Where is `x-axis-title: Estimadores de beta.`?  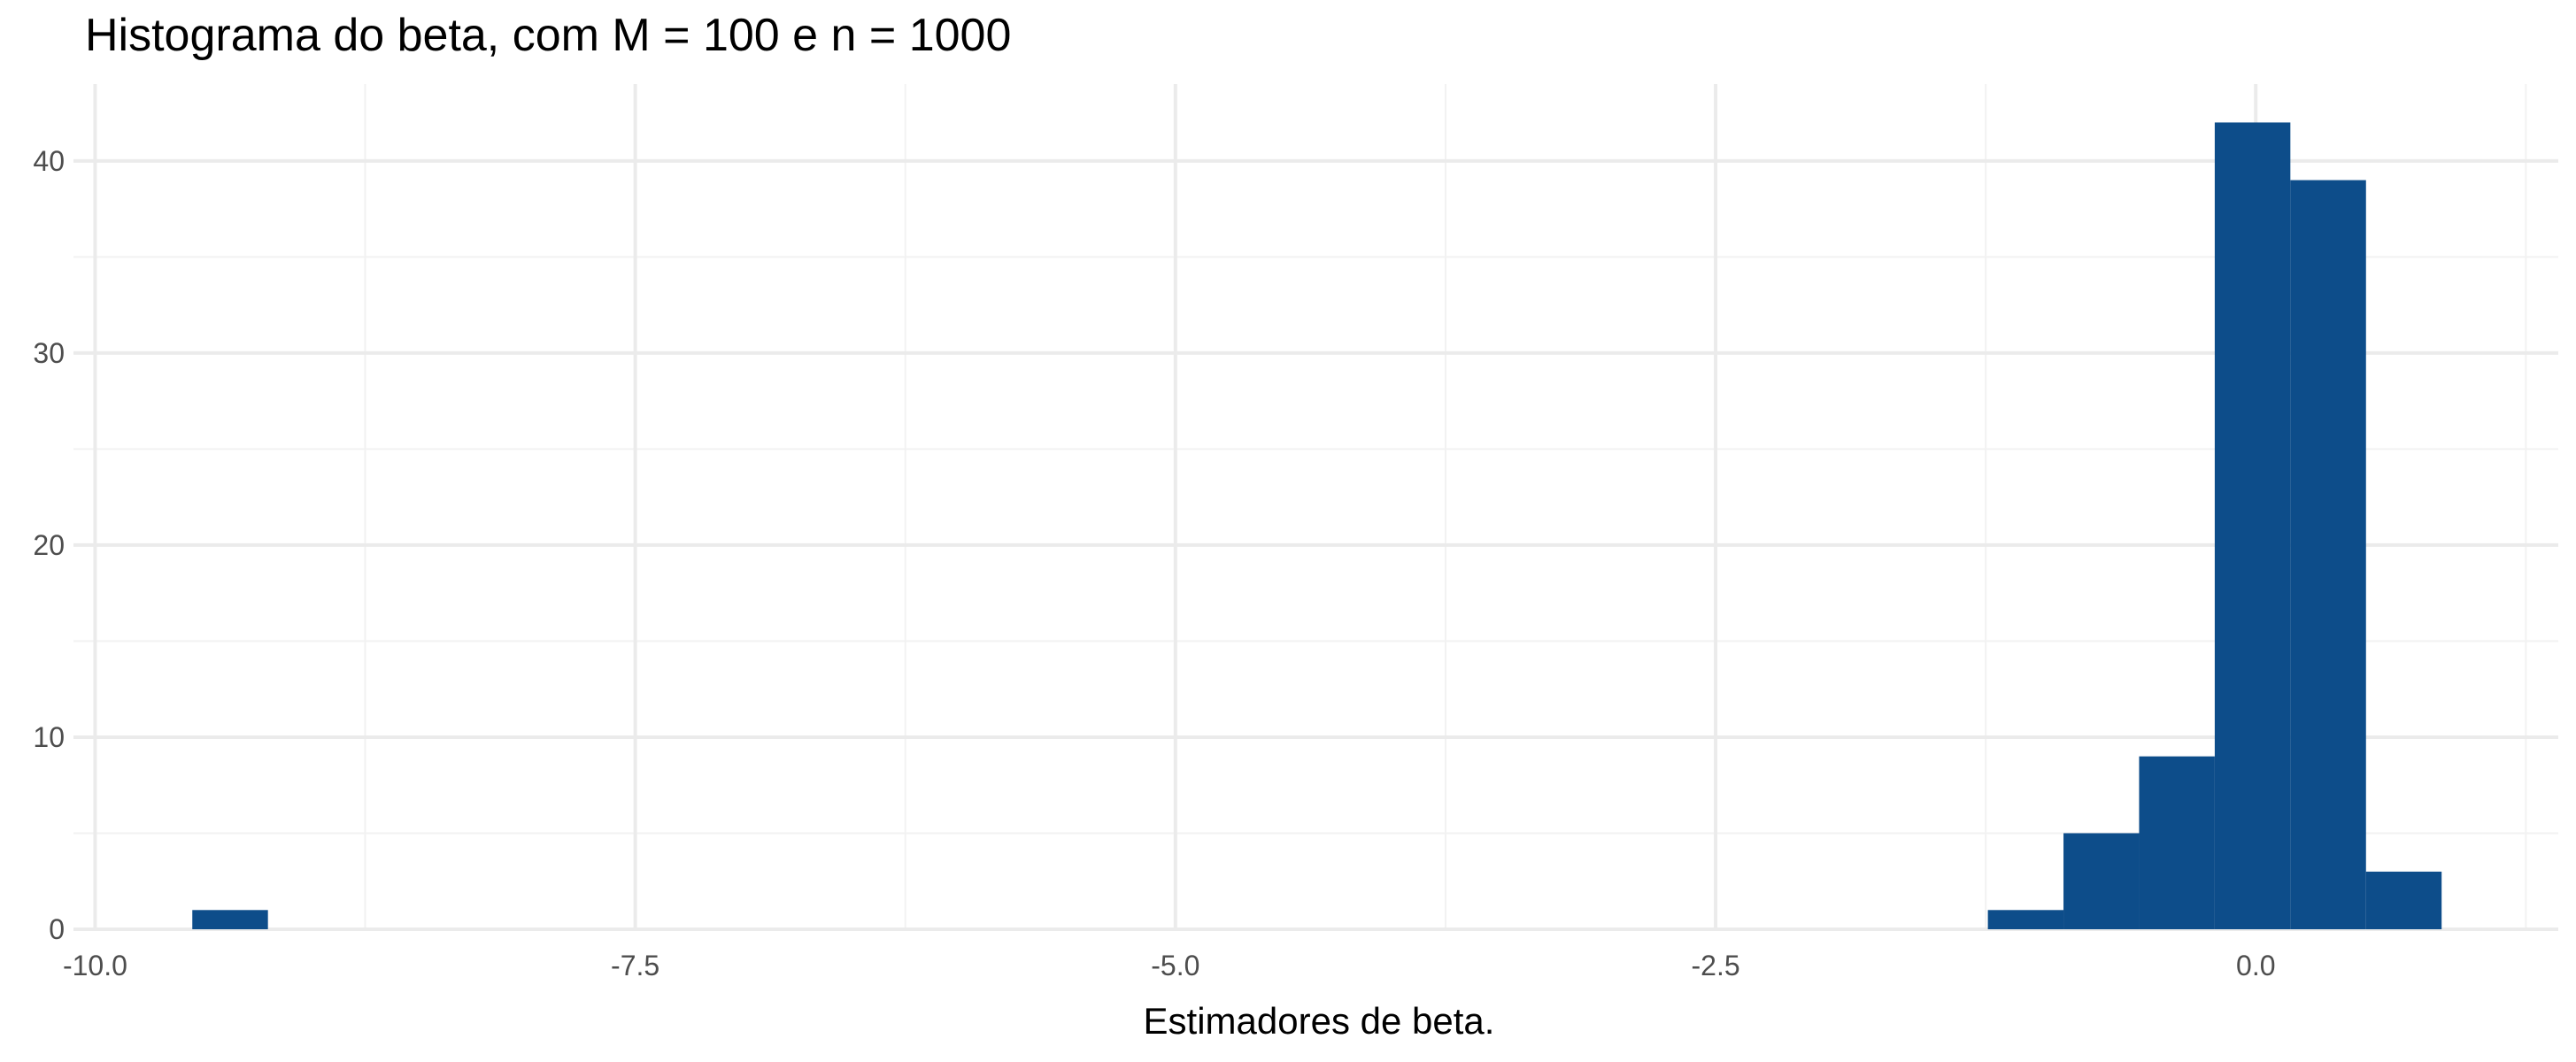 x-axis-title: Estimadores de beta. is located at coordinates (1319, 1021).